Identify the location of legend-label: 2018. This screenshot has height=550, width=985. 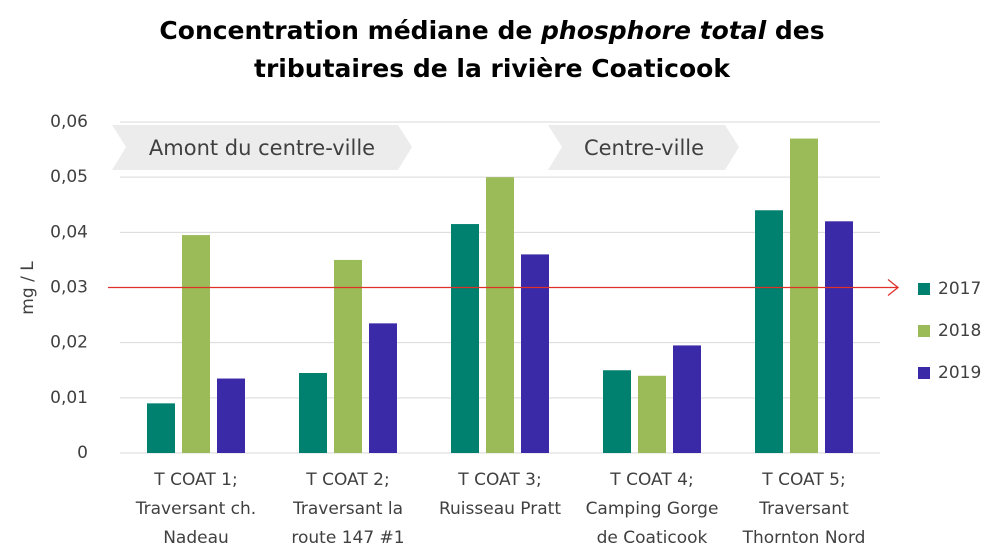
(959, 331).